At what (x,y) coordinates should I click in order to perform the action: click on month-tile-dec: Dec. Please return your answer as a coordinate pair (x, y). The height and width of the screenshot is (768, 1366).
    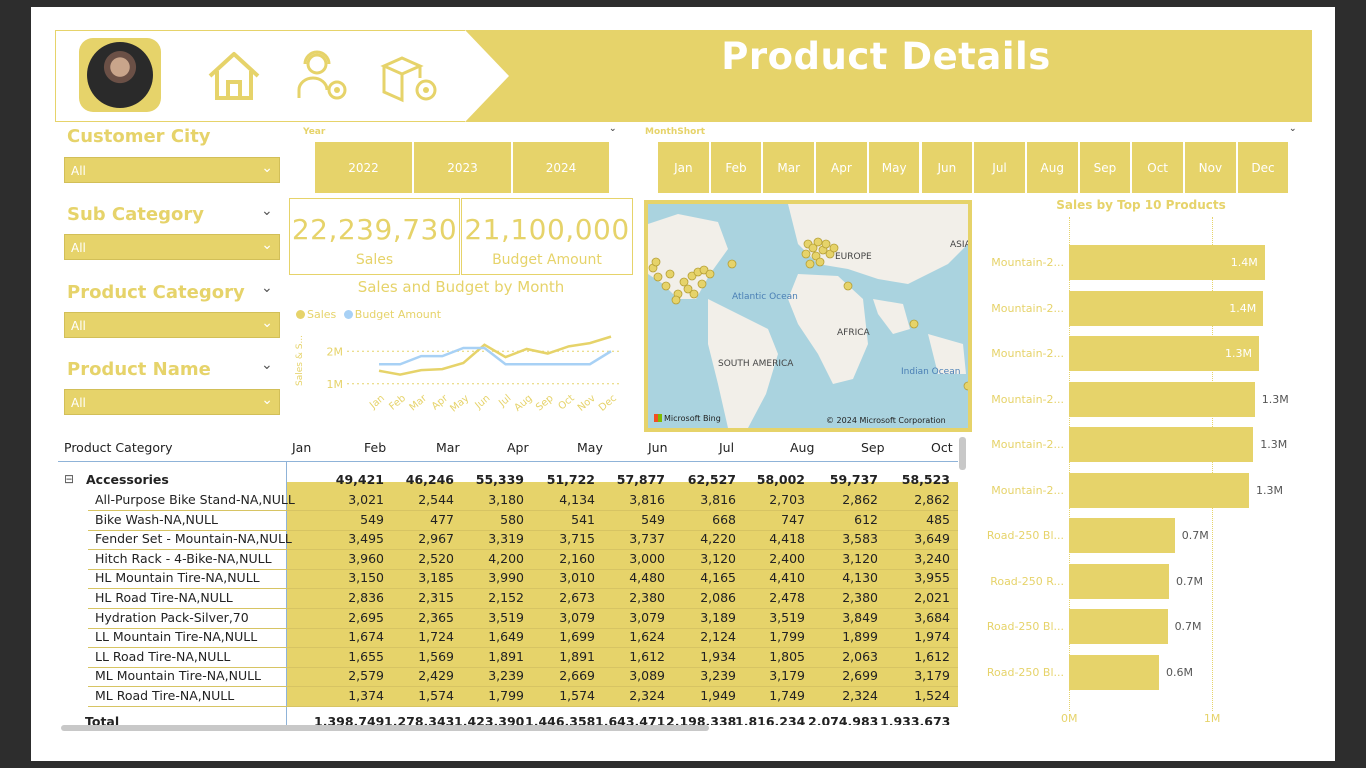
    Looking at the image, I should click on (1263, 167).